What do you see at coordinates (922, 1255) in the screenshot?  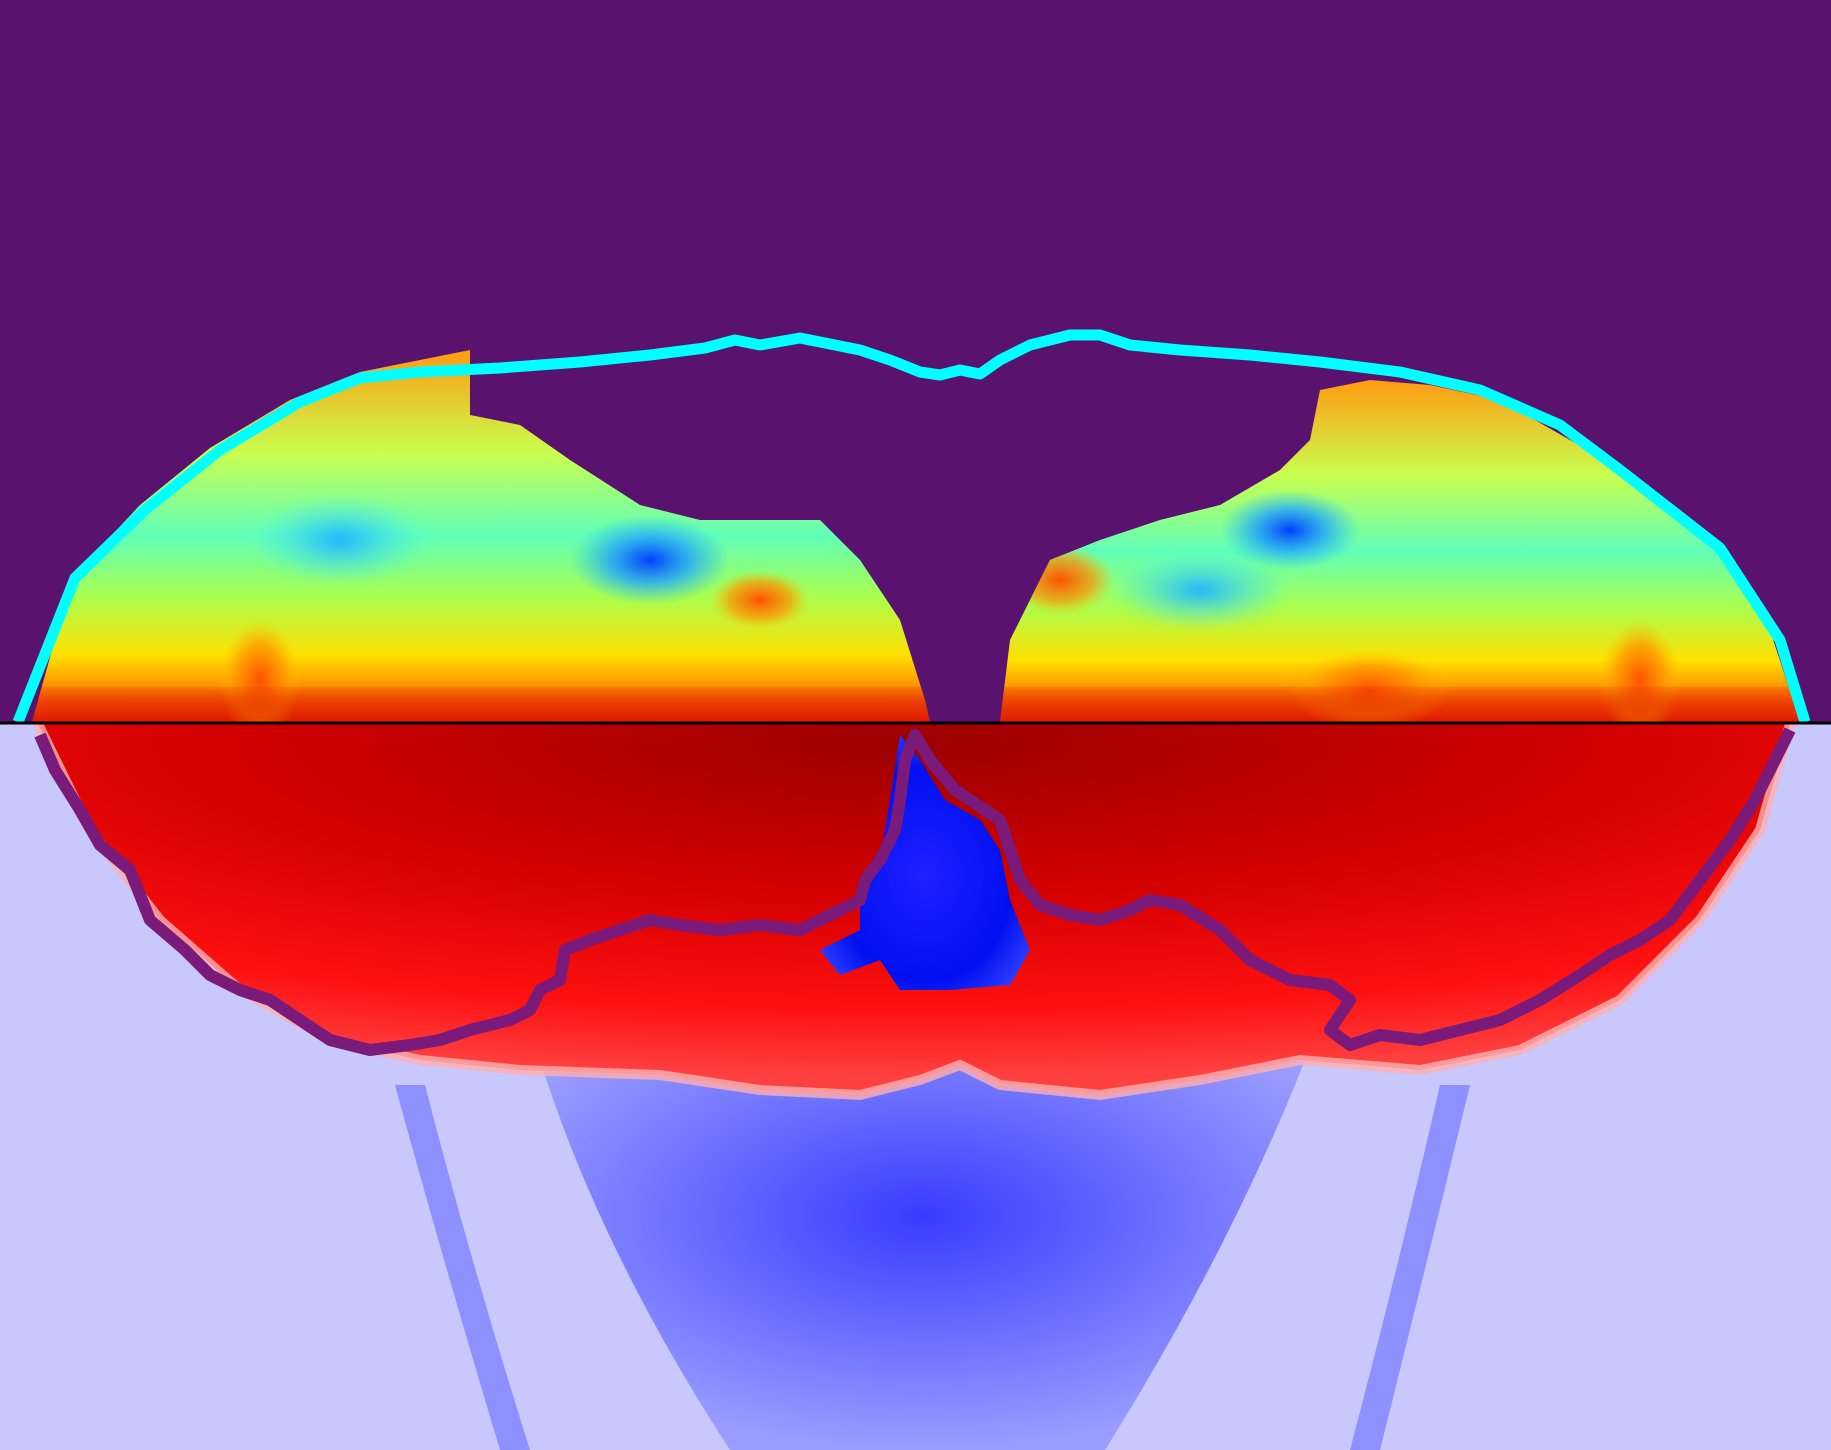 I see `central-bowl` at bounding box center [922, 1255].